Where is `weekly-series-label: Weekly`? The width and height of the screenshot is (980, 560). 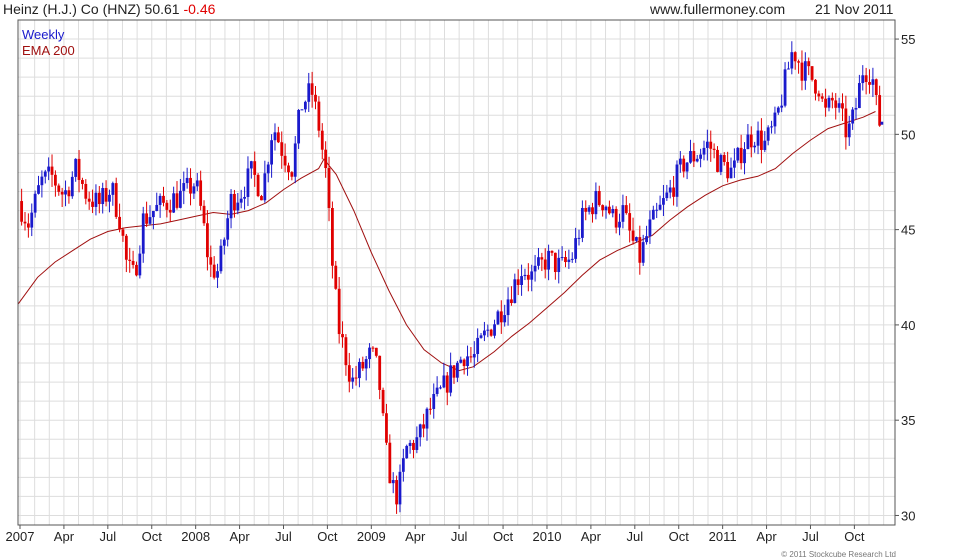 weekly-series-label: Weekly is located at coordinates (43, 34).